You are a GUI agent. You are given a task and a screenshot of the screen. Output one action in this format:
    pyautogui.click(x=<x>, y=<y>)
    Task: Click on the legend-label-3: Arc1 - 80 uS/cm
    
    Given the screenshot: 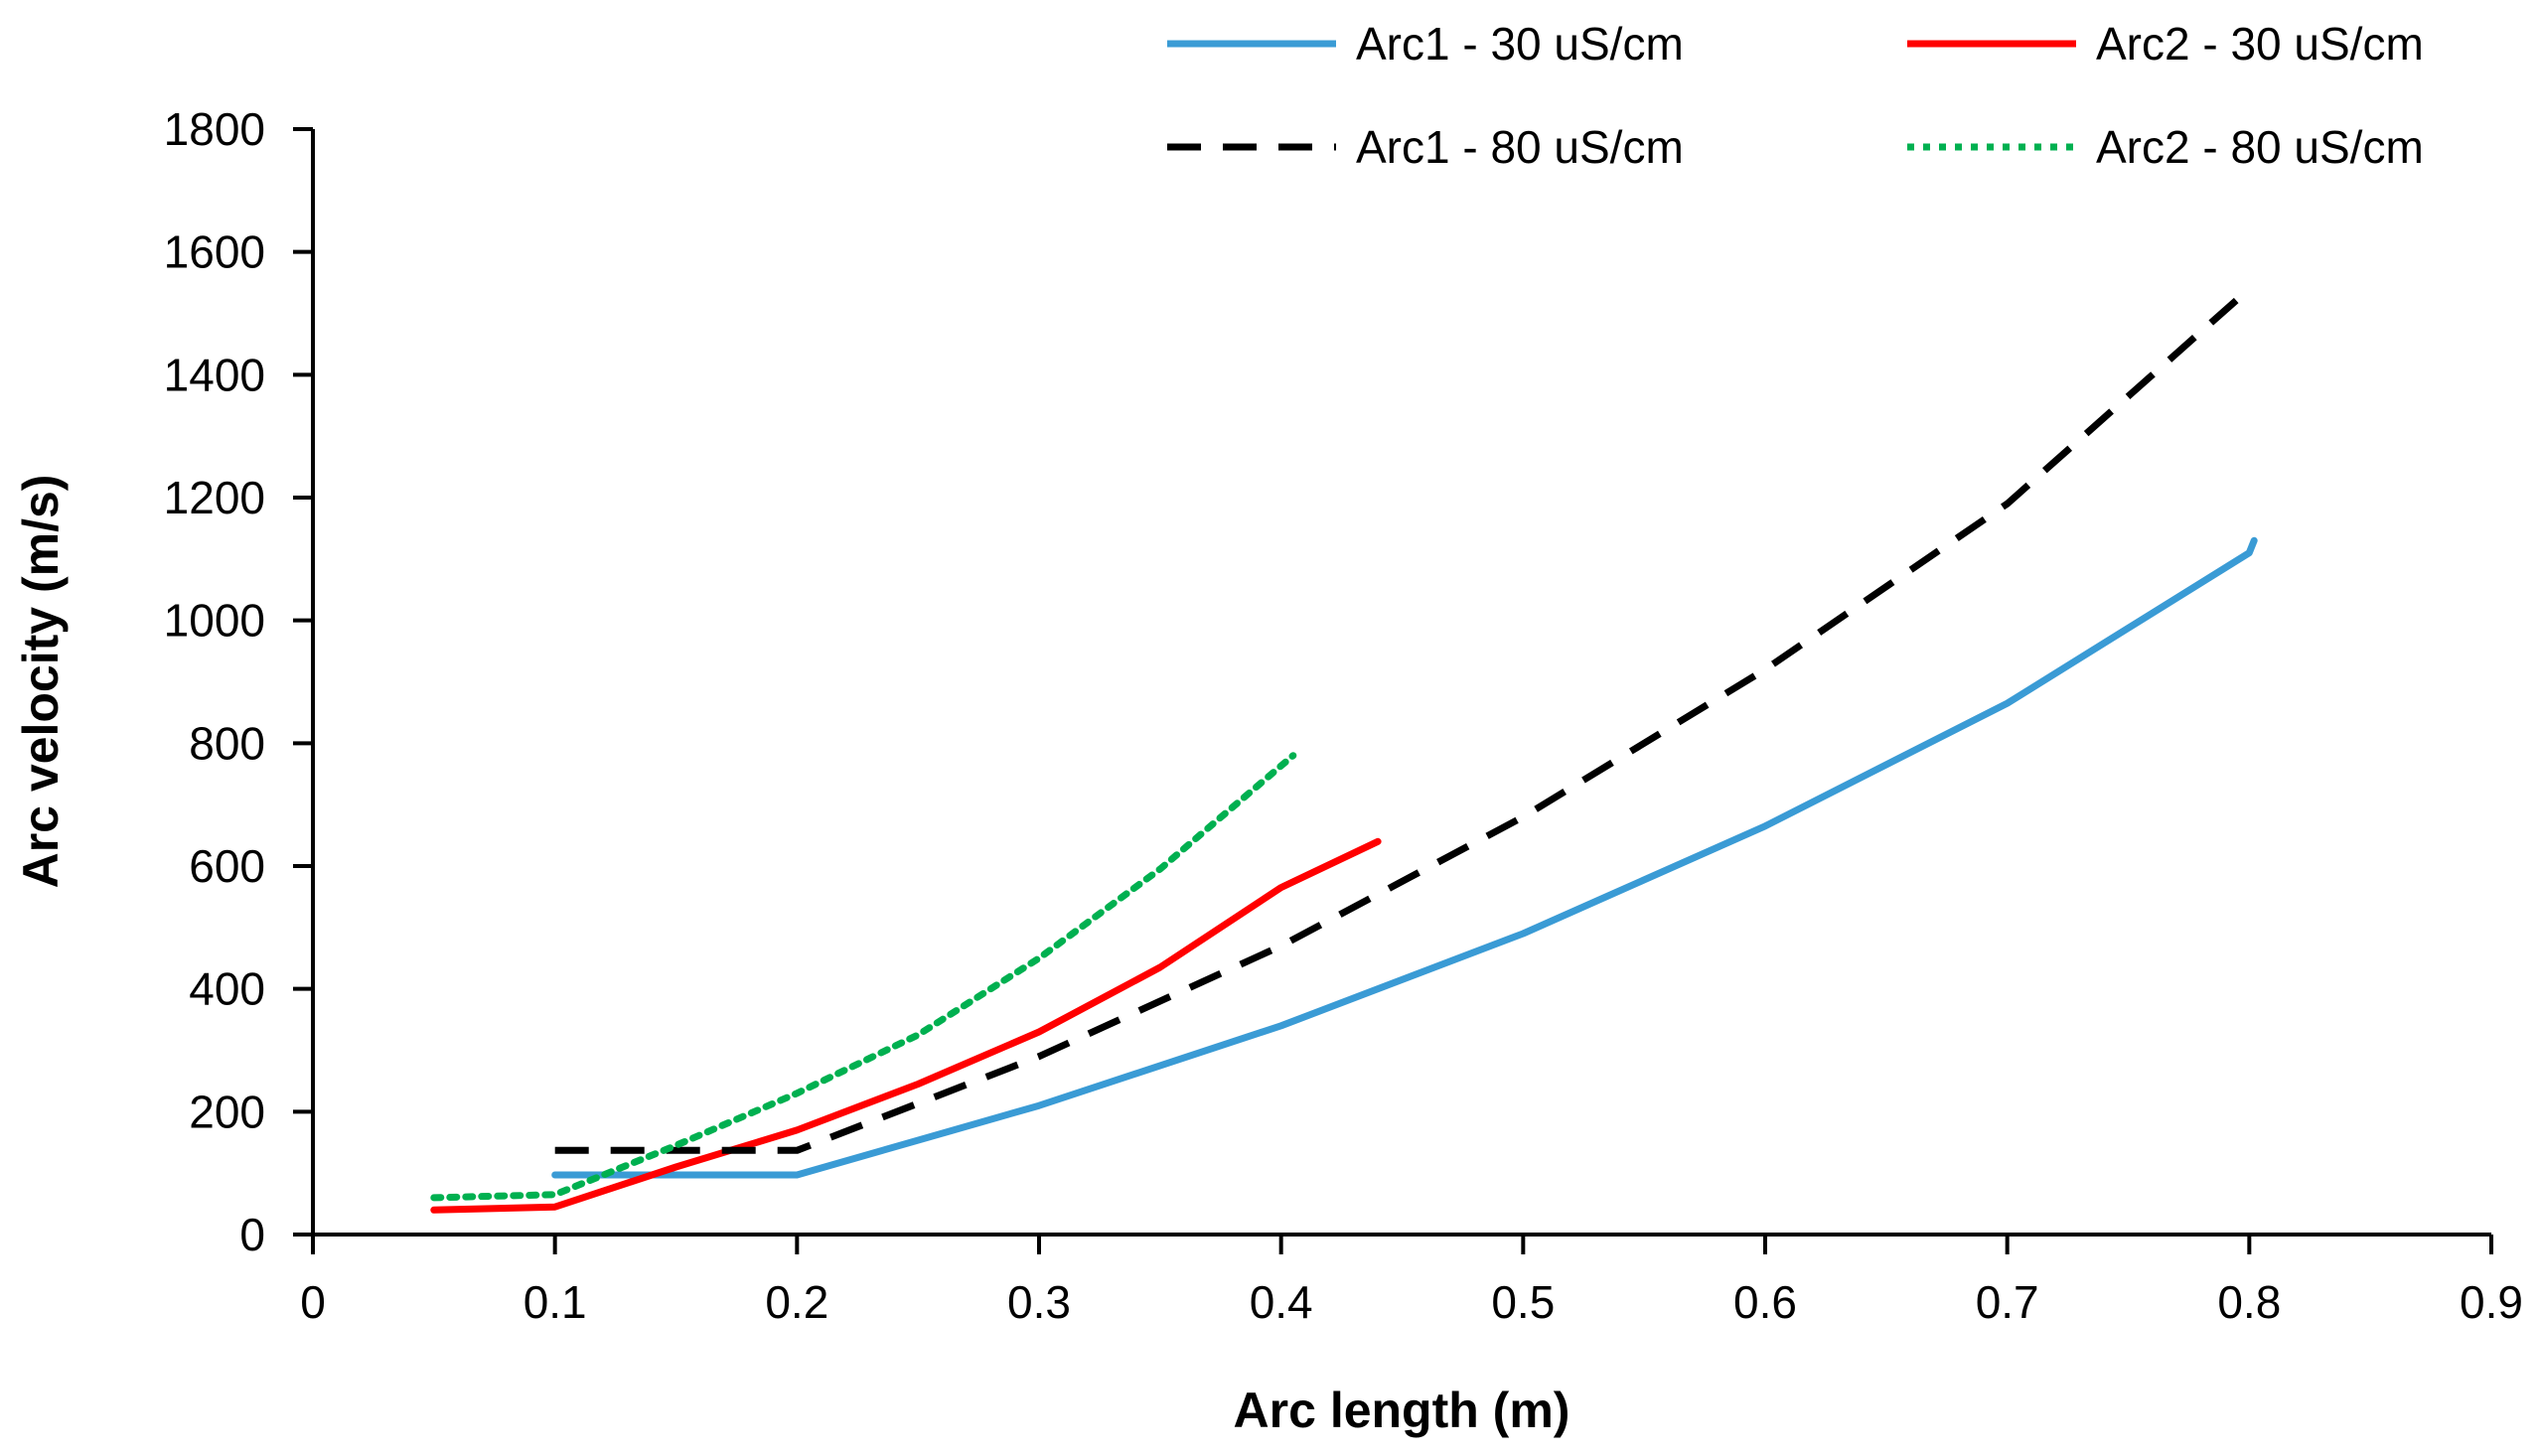 What is the action you would take?
    pyautogui.click(x=1520, y=147)
    